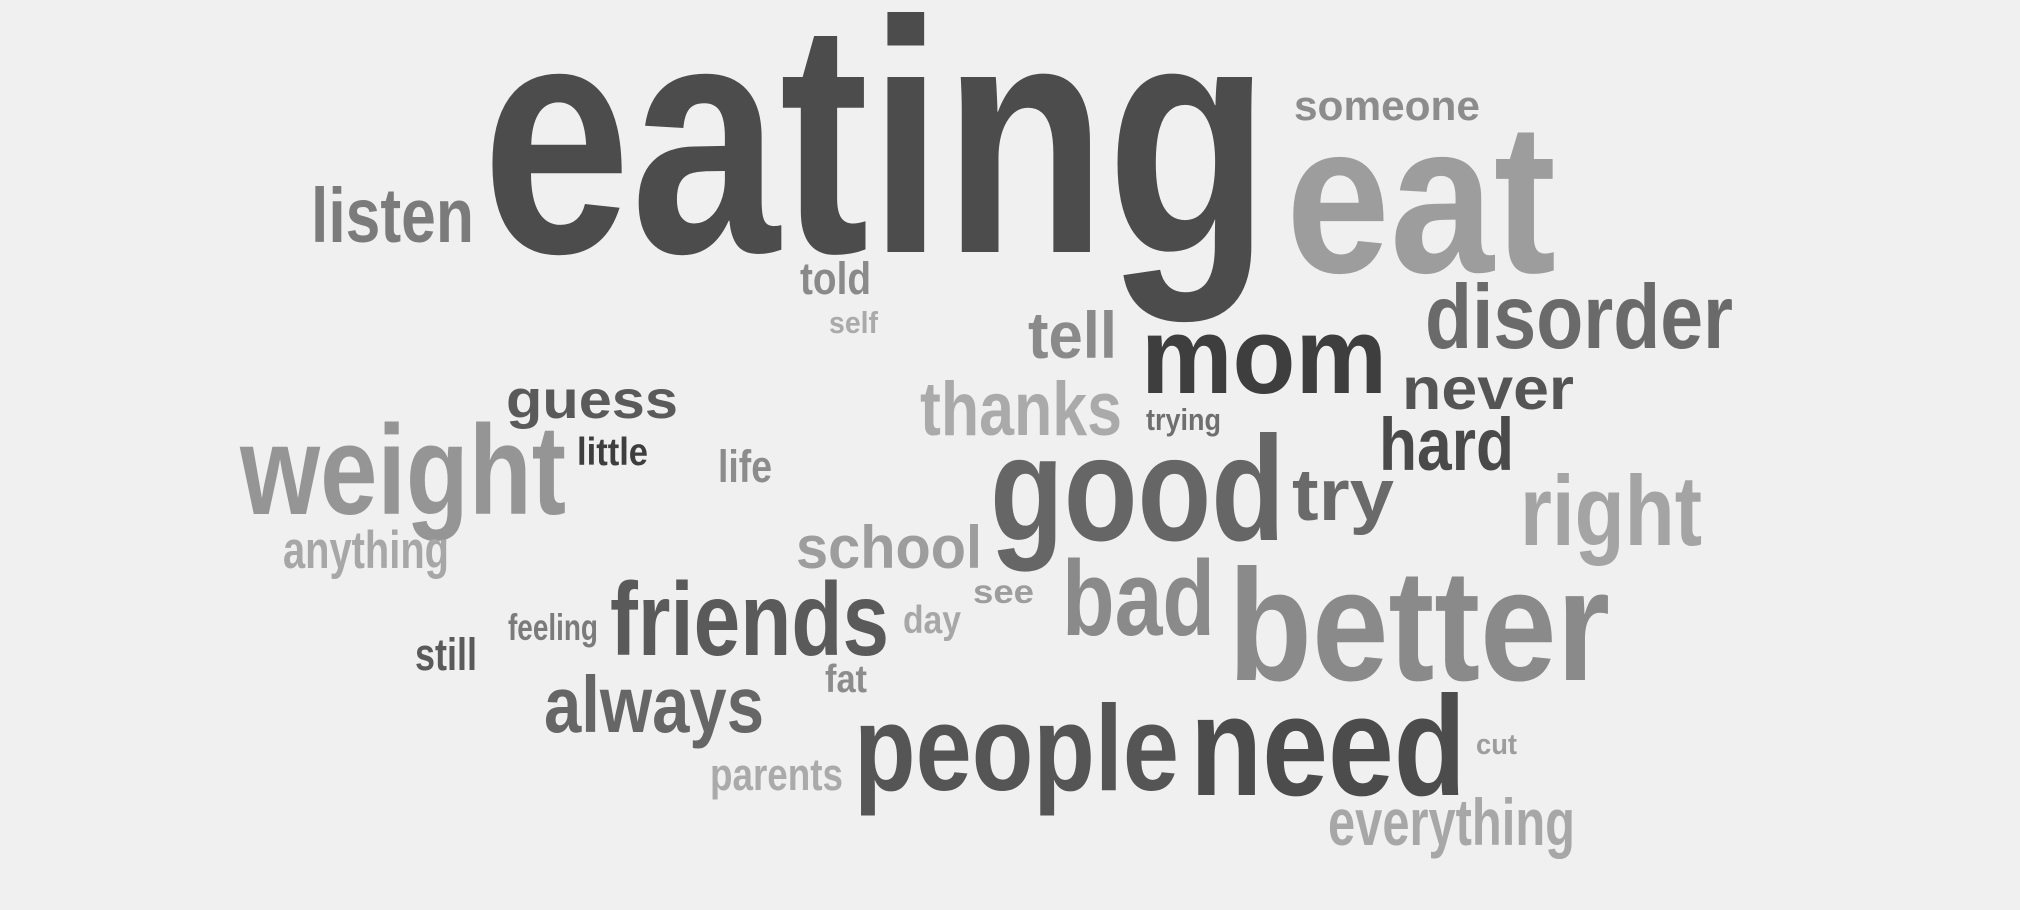  I want to click on word-trying: trying, so click(1183, 420).